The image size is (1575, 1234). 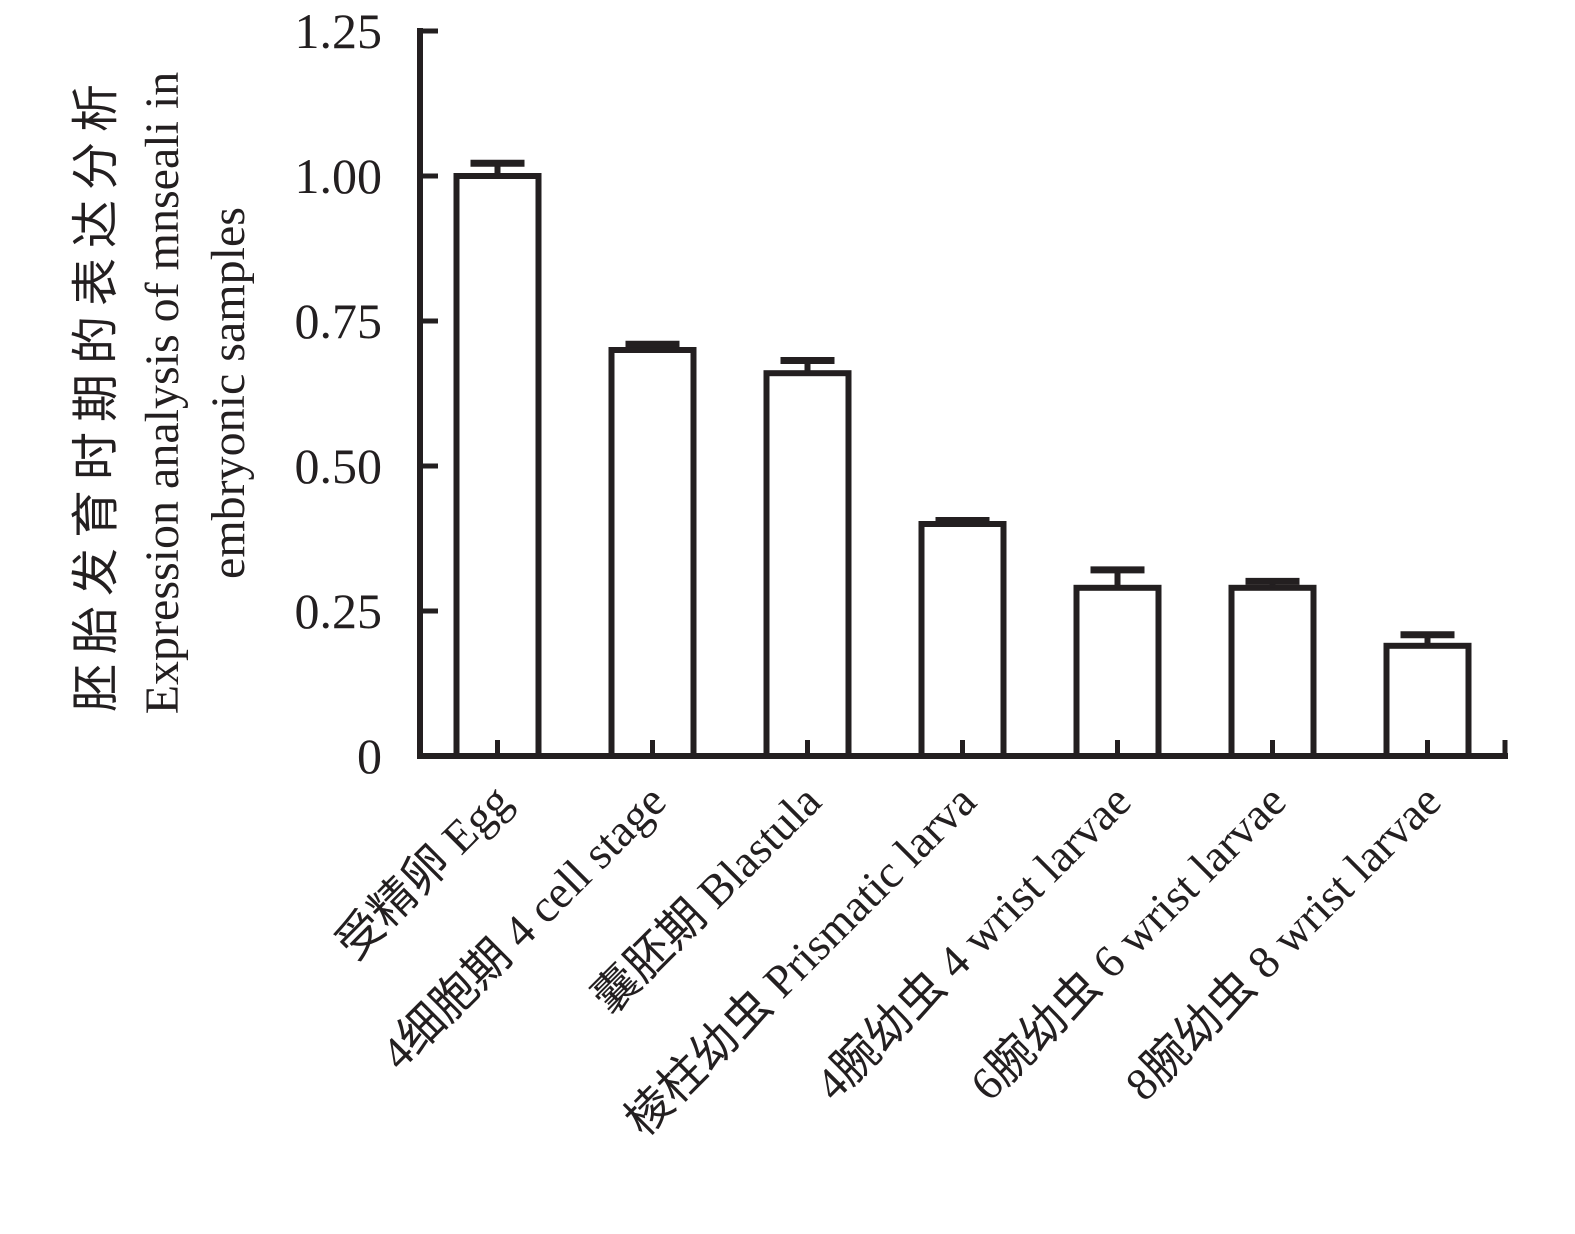 What do you see at coordinates (1128, 942) in the screenshot?
I see `x-tick-label: 6腕幼虫 6 wrist larvae` at bounding box center [1128, 942].